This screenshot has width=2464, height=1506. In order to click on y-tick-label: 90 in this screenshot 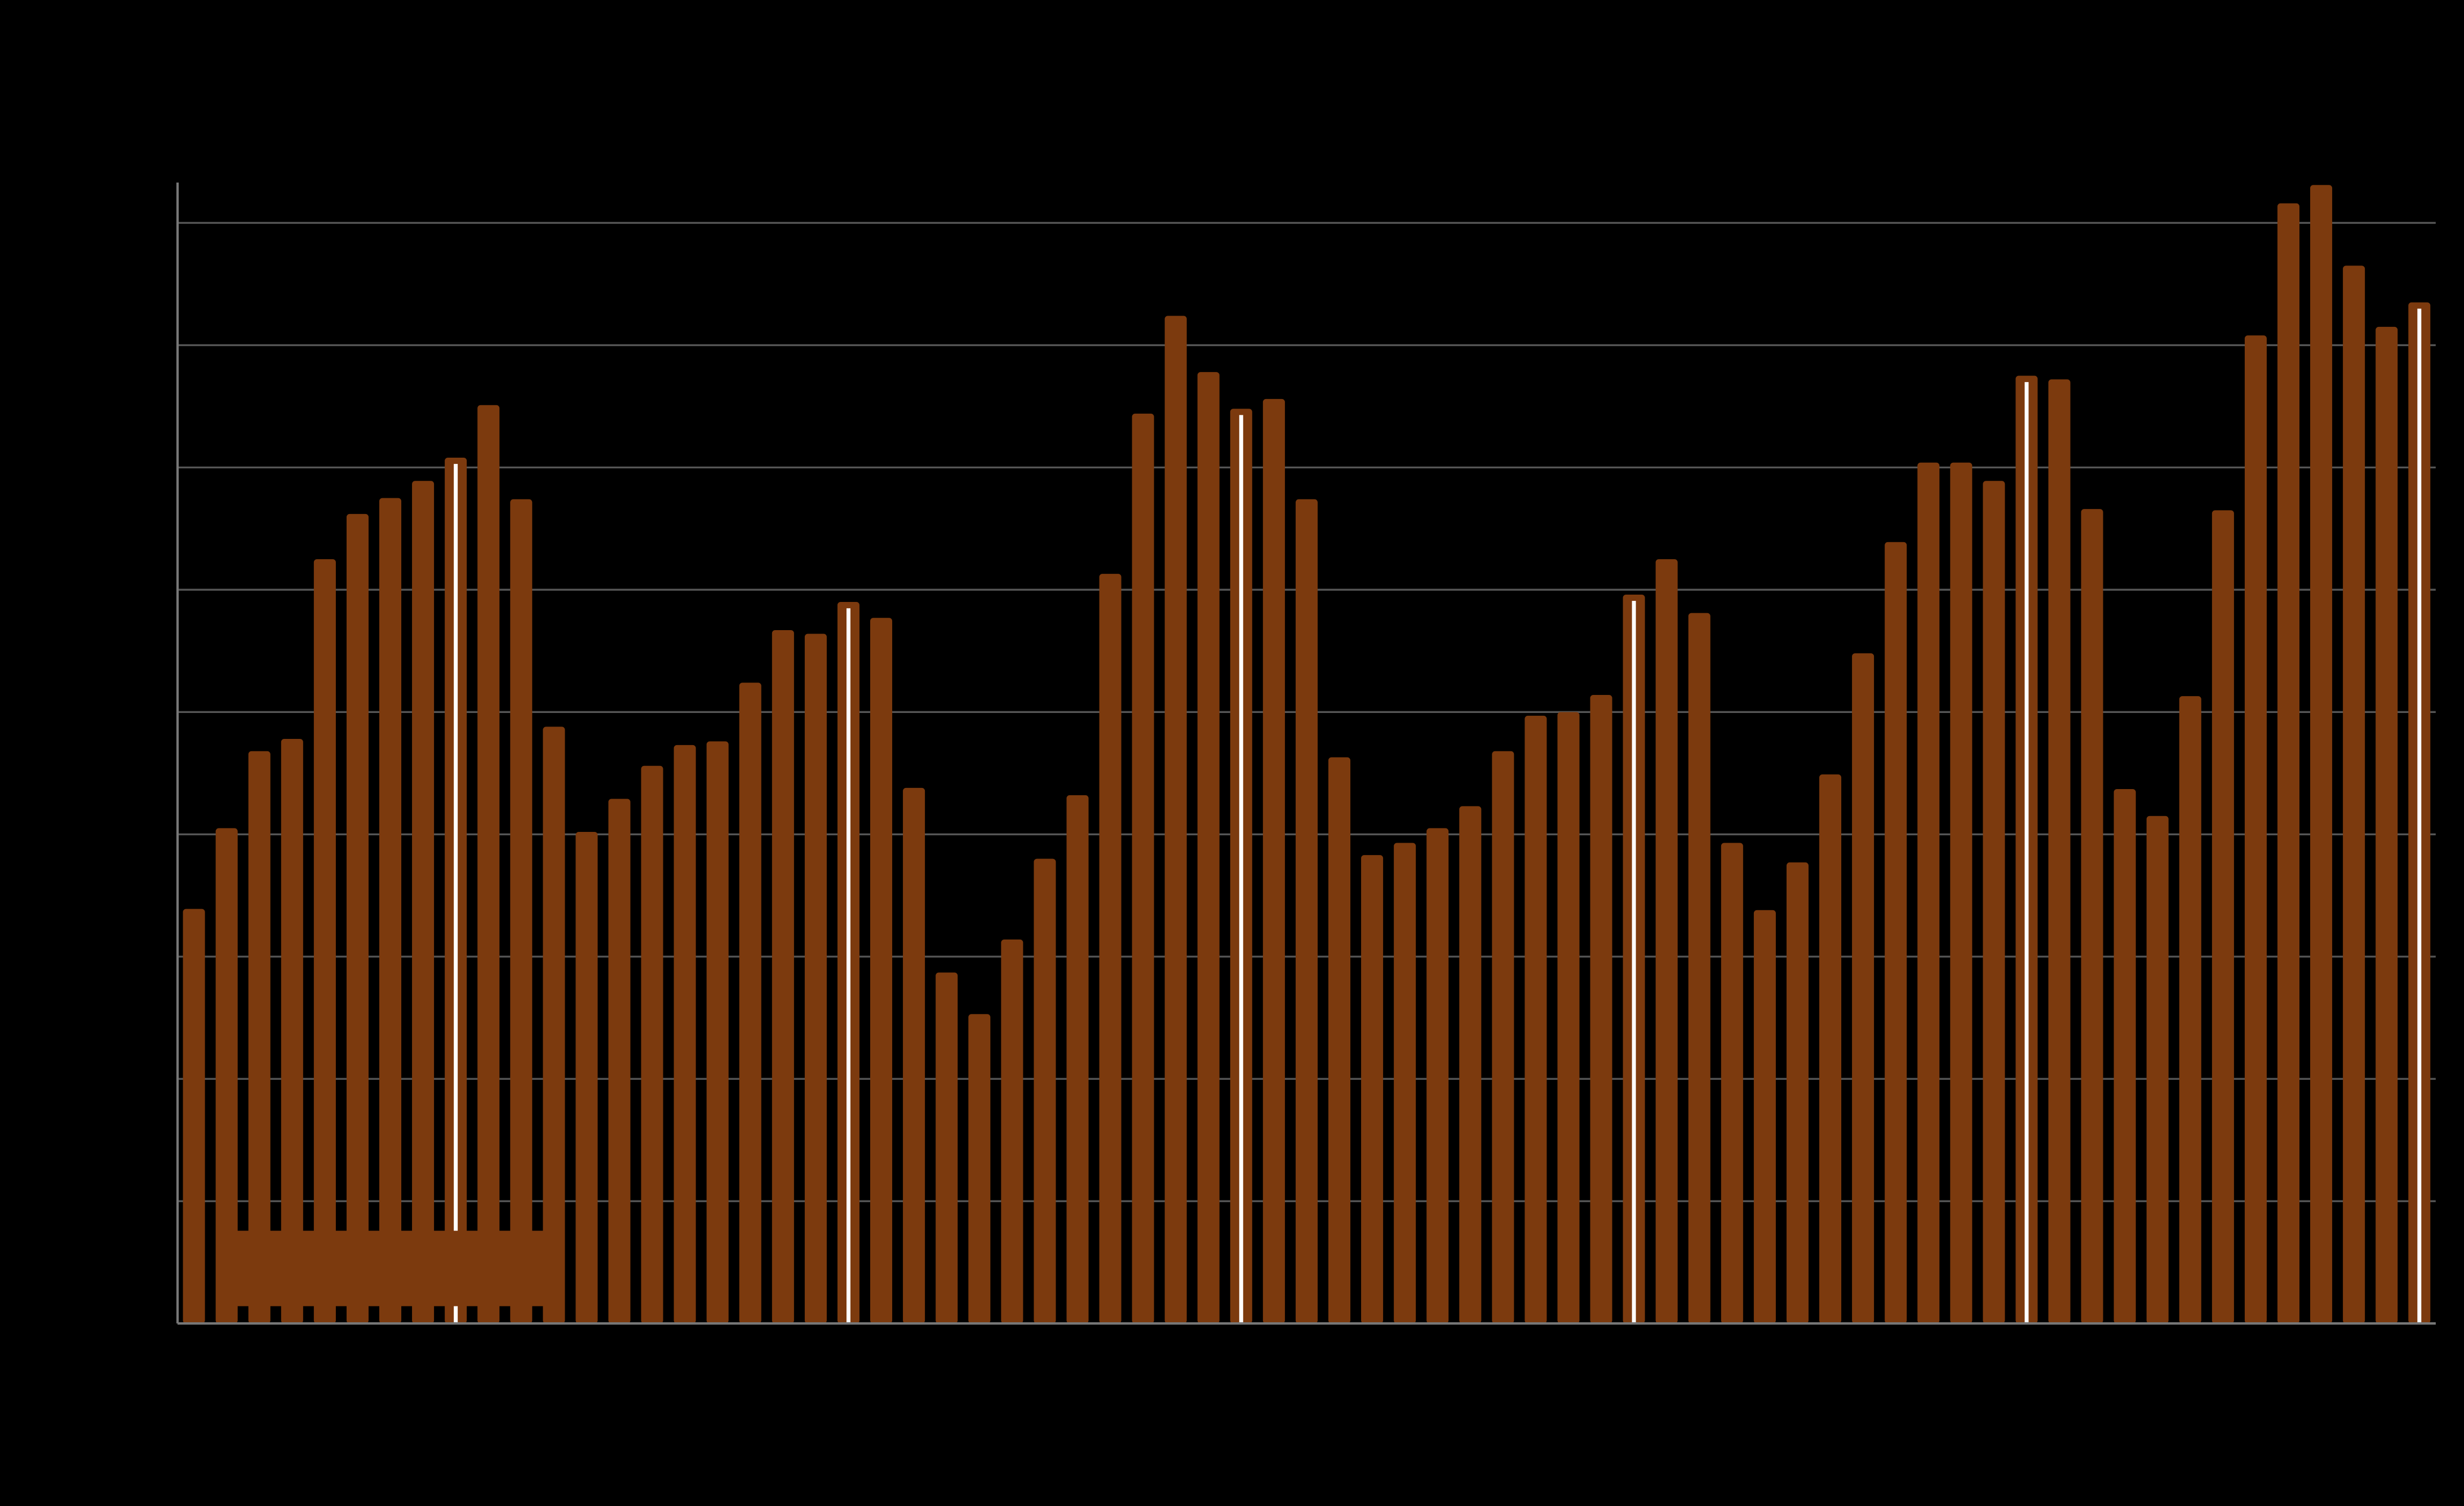, I will do `click(152, 222)`.